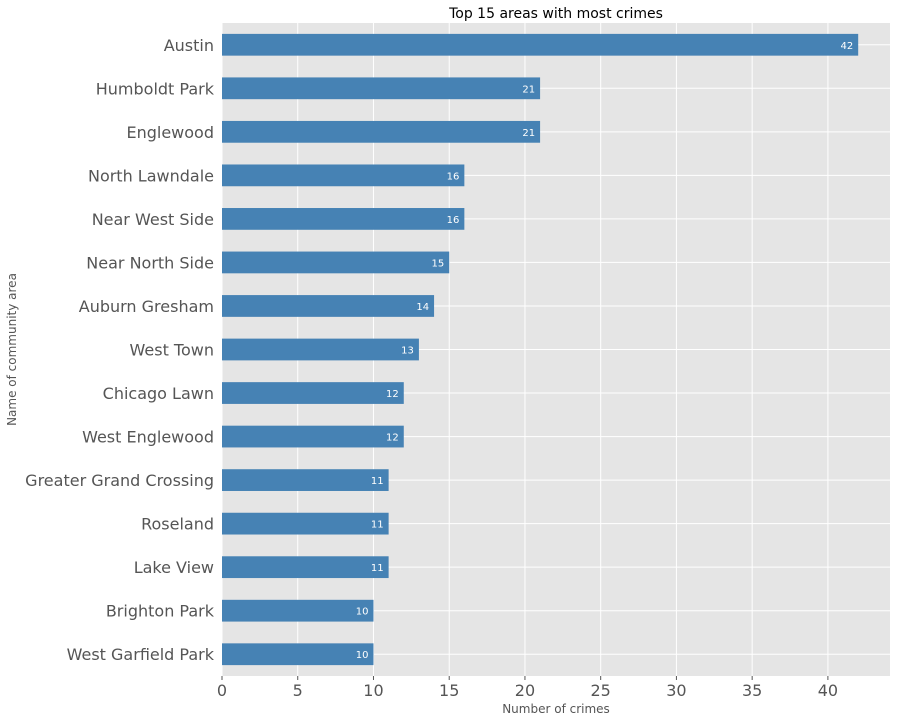  Describe the element at coordinates (155, 88) in the screenshot. I see `category-label: Humboldt Park` at that location.